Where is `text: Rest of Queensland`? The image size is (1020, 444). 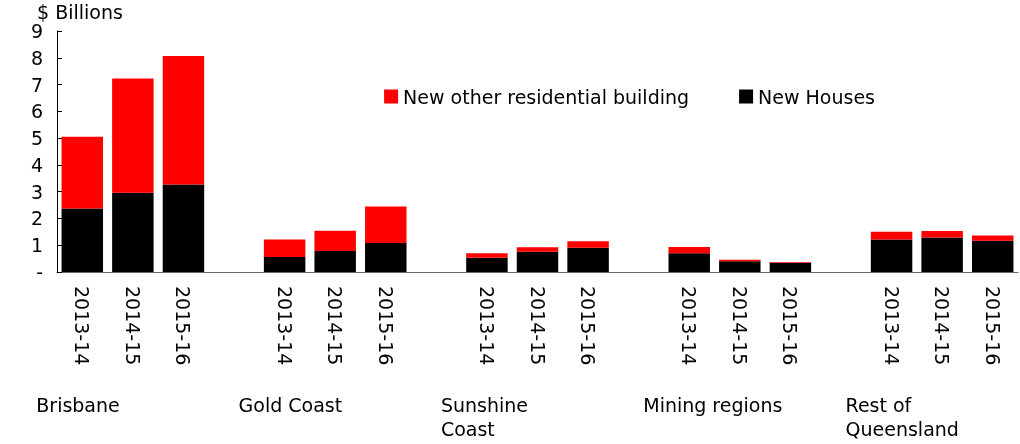
text: Rest of Queensland is located at coordinates (902, 417).